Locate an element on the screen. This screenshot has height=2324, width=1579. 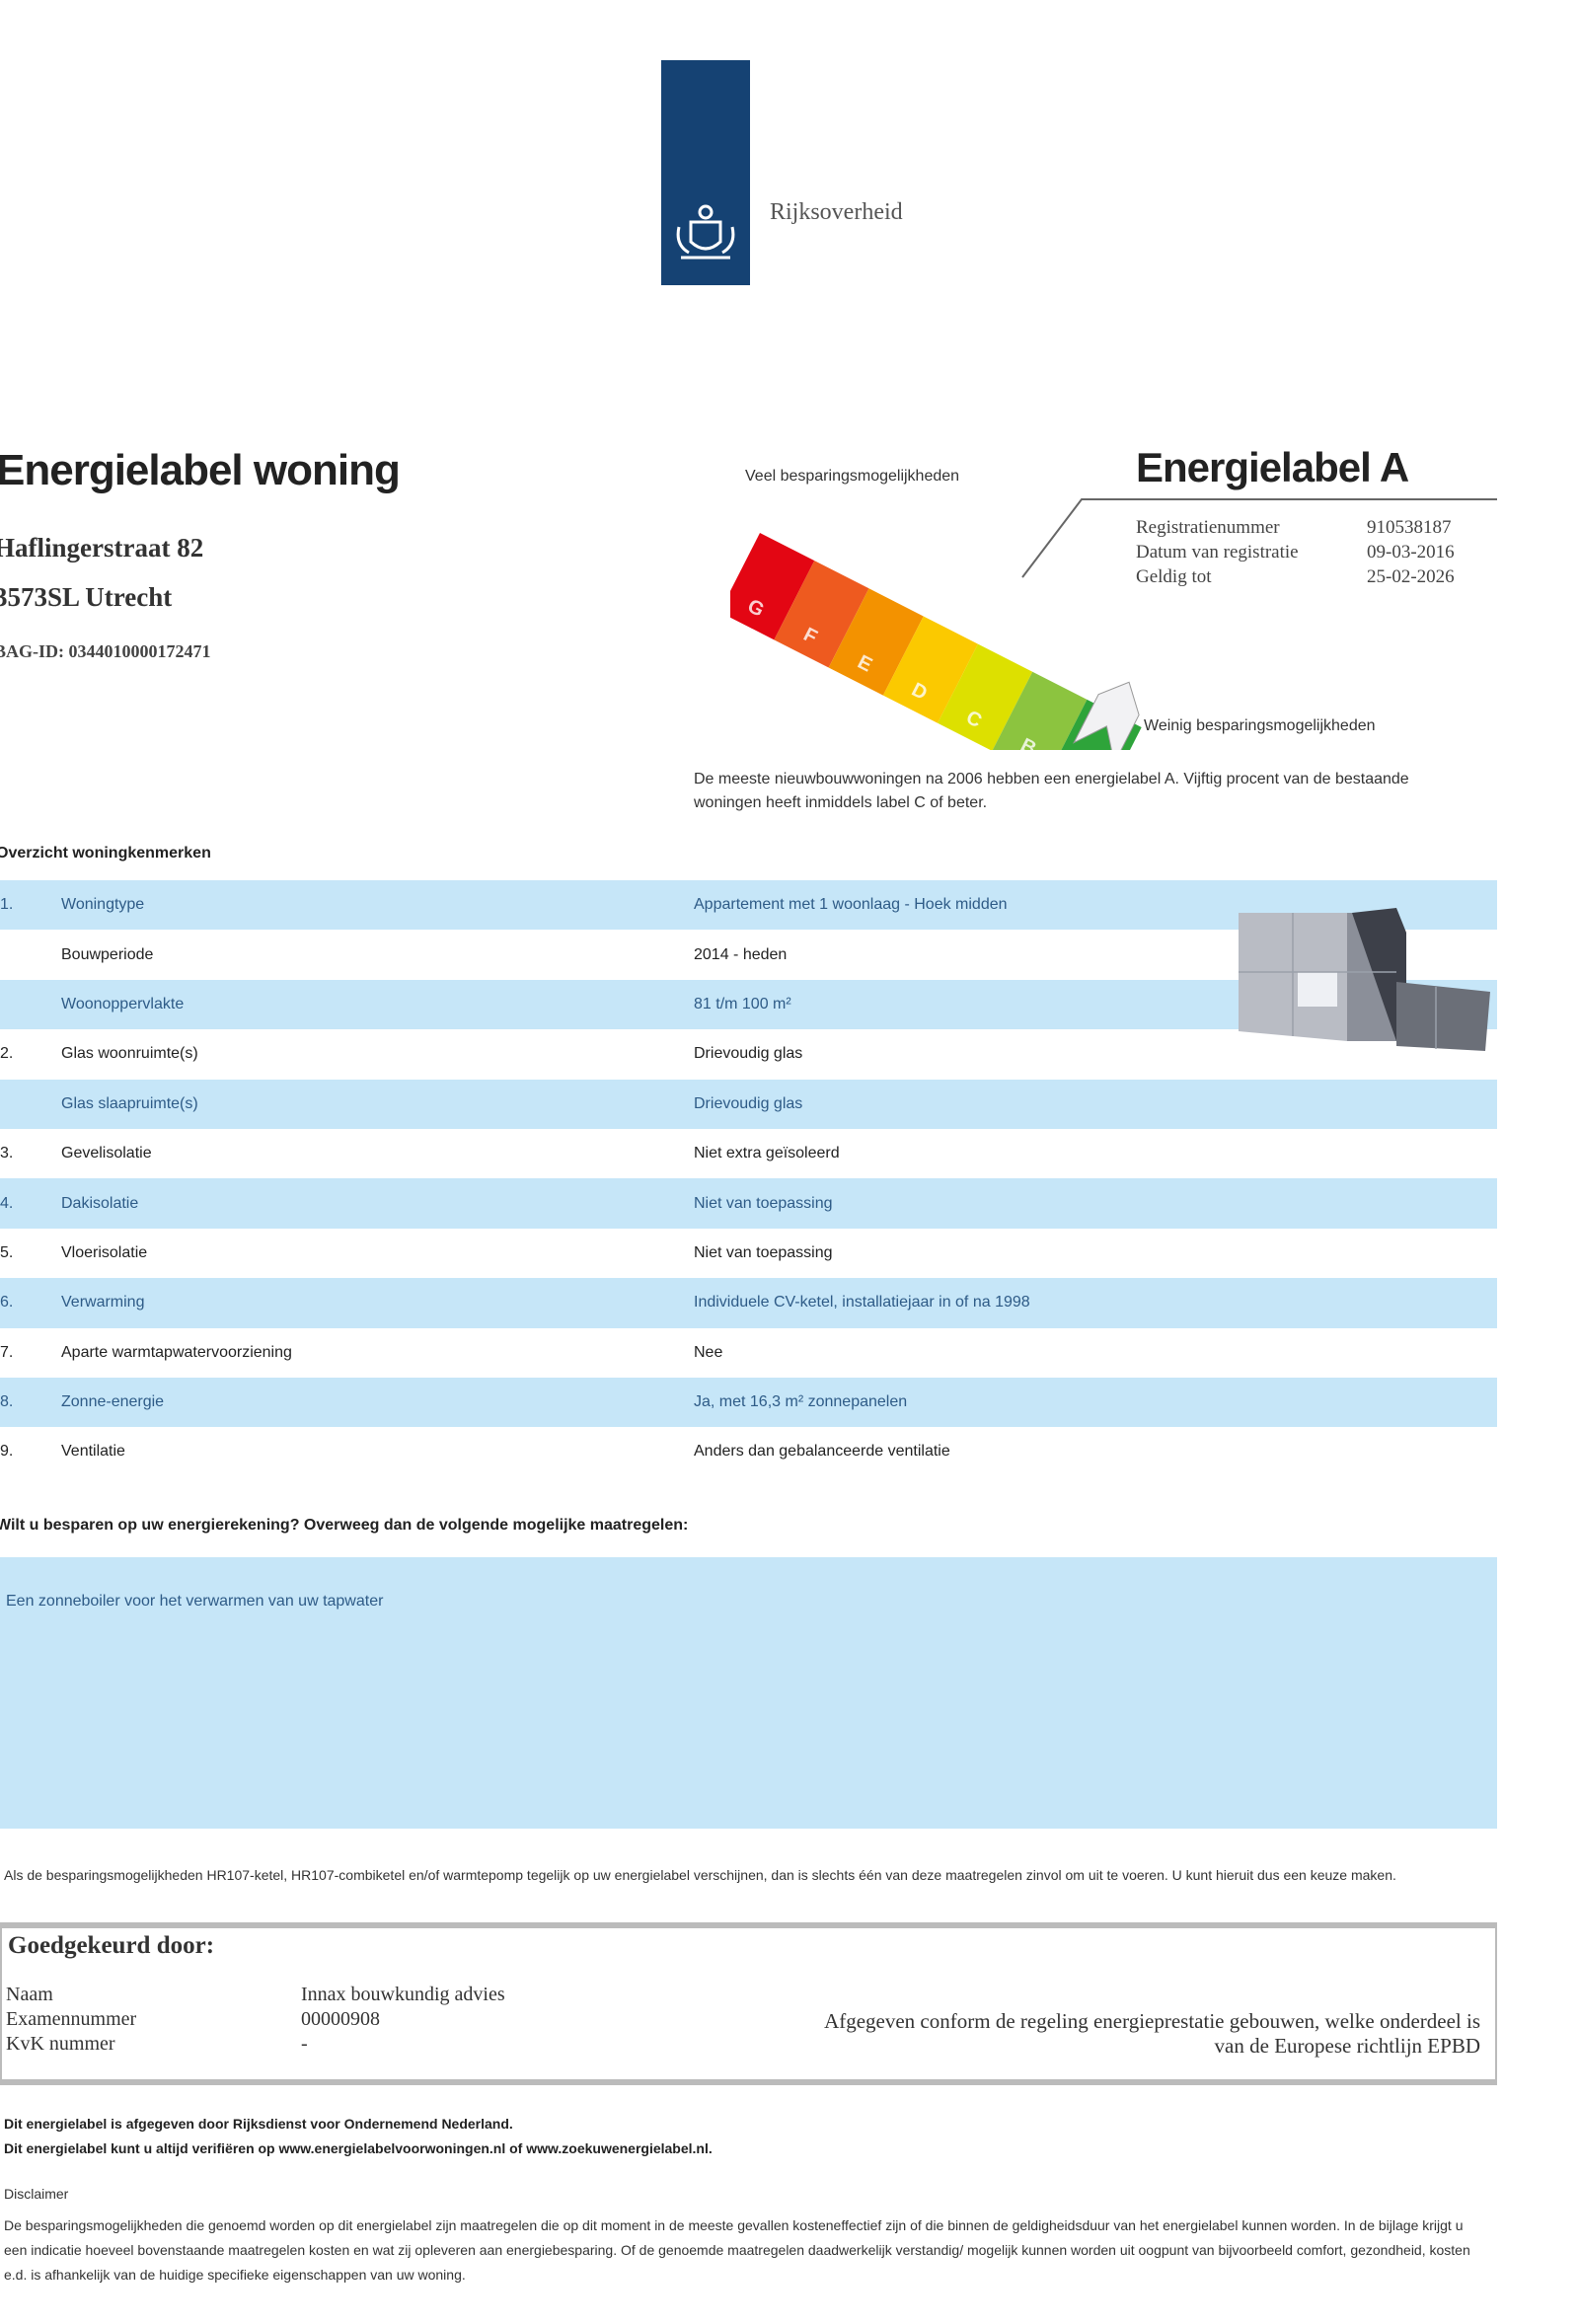
row-number: 9. is located at coordinates (7, 1452).